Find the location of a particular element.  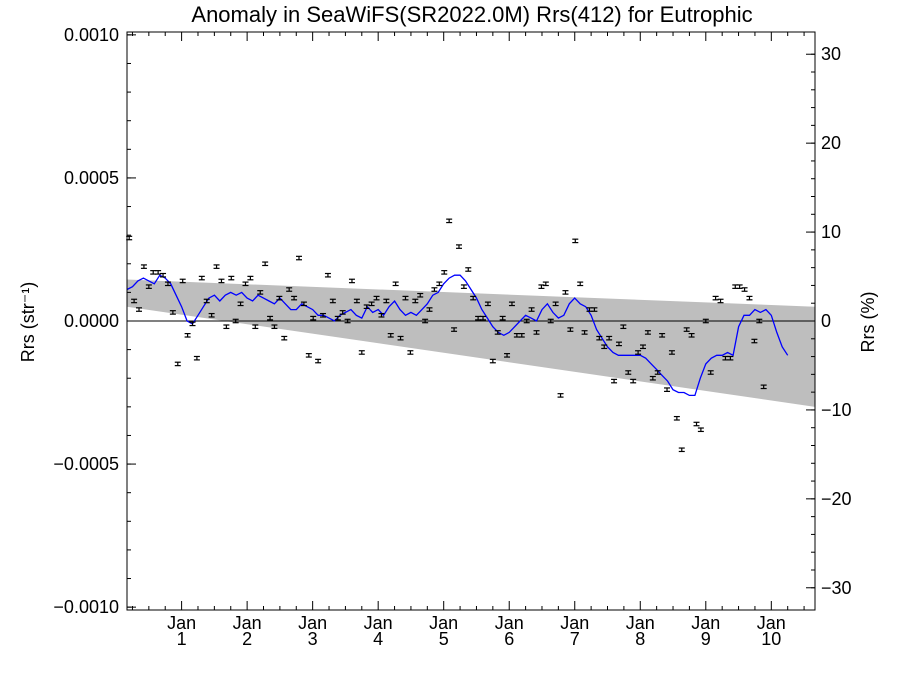

right-tick-label: 0 is located at coordinates (826, 321).